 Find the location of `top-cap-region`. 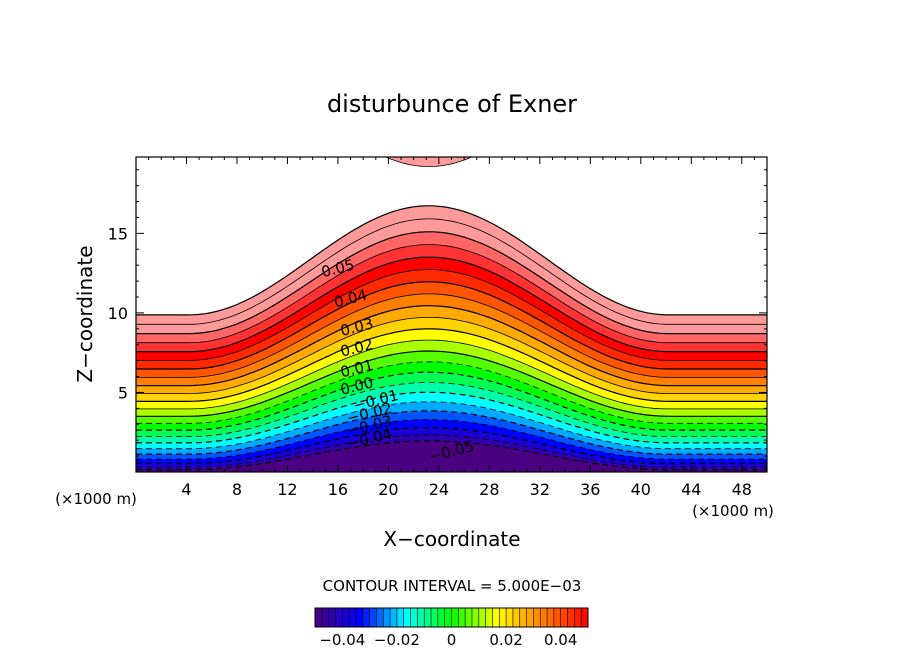

top-cap-region is located at coordinates (428, 162).